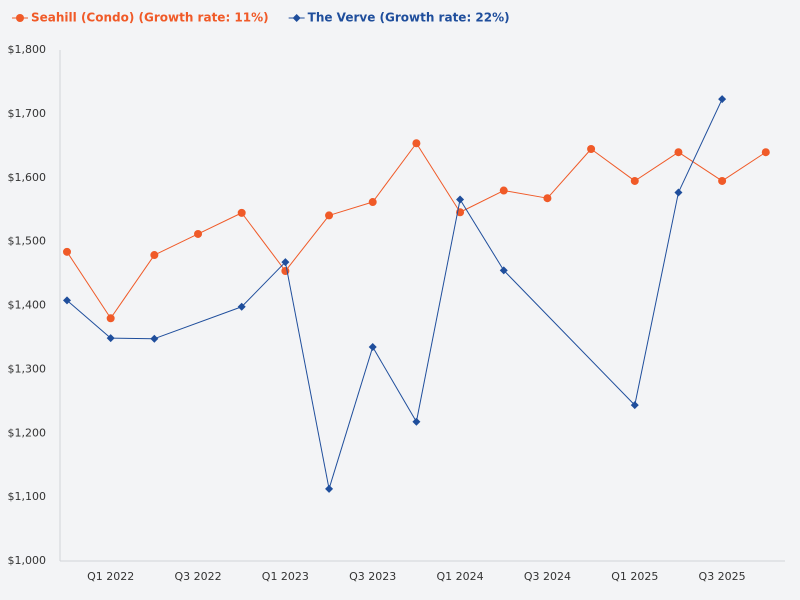  What do you see at coordinates (285, 576) in the screenshot?
I see `x-tick-label: Q1 2023` at bounding box center [285, 576].